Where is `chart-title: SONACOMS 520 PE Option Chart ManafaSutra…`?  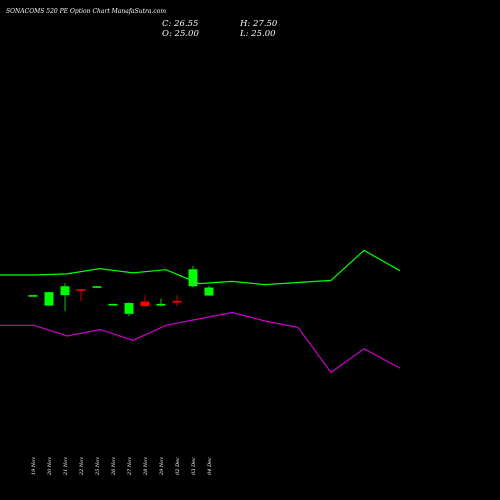
chart-title: SONACOMS 520 PE Option Chart ManafaSutra… is located at coordinates (86, 11).